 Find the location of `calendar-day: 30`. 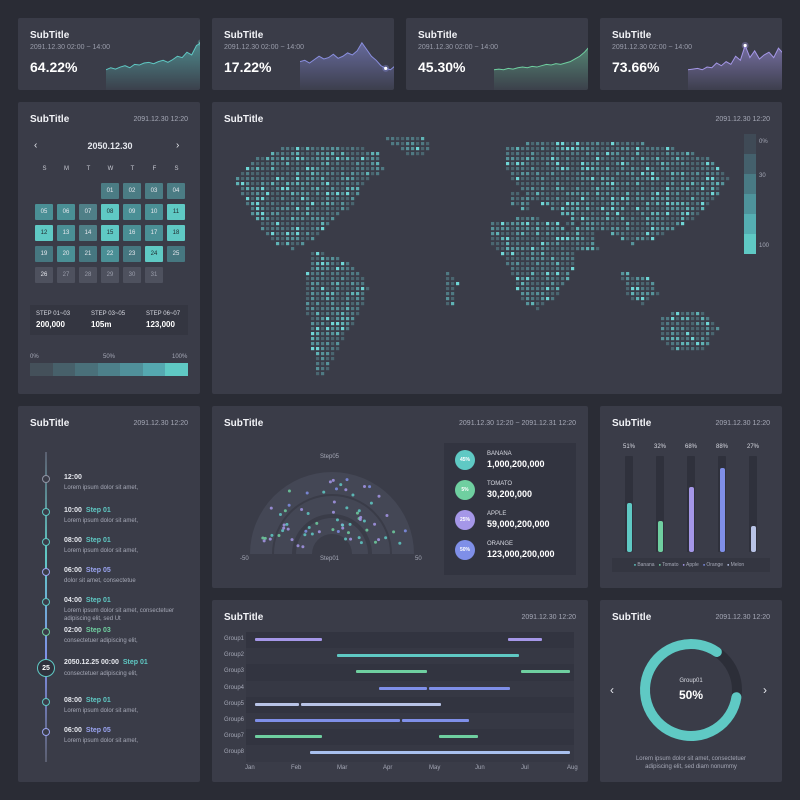

calendar-day: 30 is located at coordinates (132, 275).